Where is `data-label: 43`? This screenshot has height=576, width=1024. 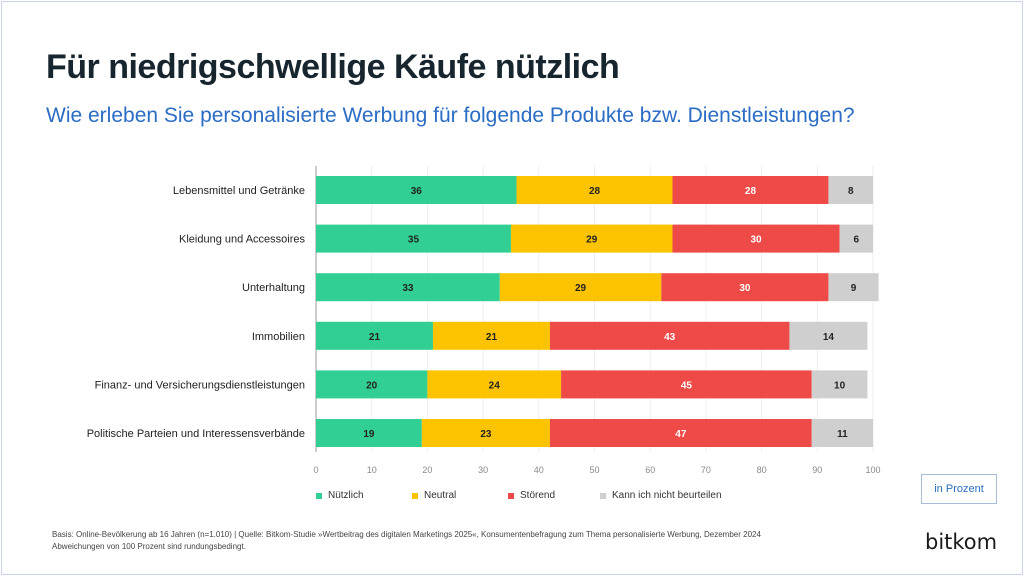 data-label: 43 is located at coordinates (670, 337).